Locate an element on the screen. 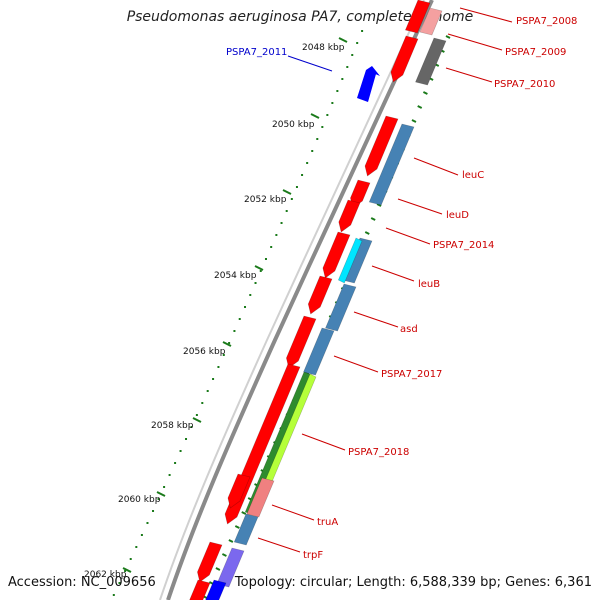 This screenshot has width=600, height=600. gene-block-leuc is located at coordinates (381, 146).